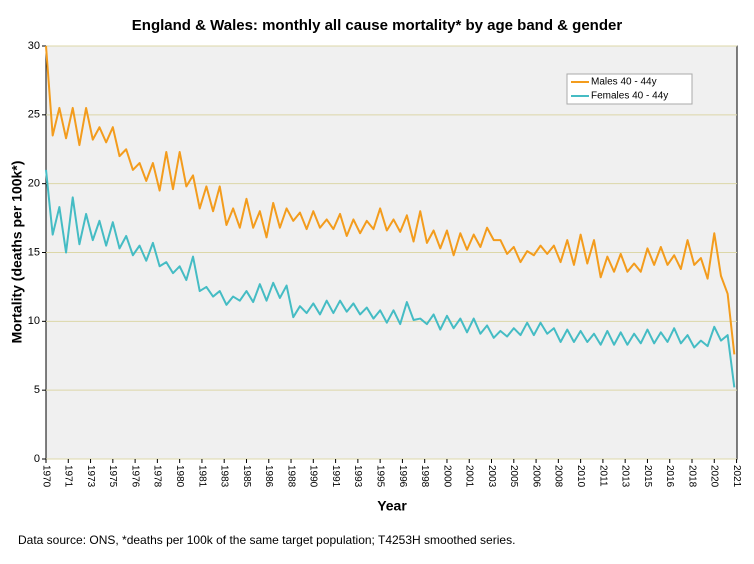  Describe the element at coordinates (34, 184) in the screenshot. I see `y-tick-label: 20` at that location.